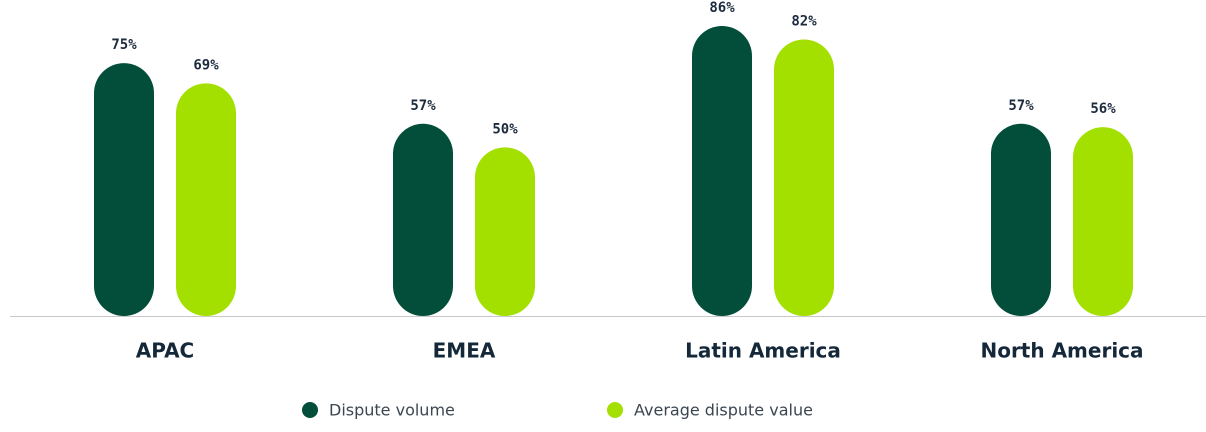 This screenshot has height=432, width=1206. I want to click on x-tick-label: North America, so click(1061, 351).